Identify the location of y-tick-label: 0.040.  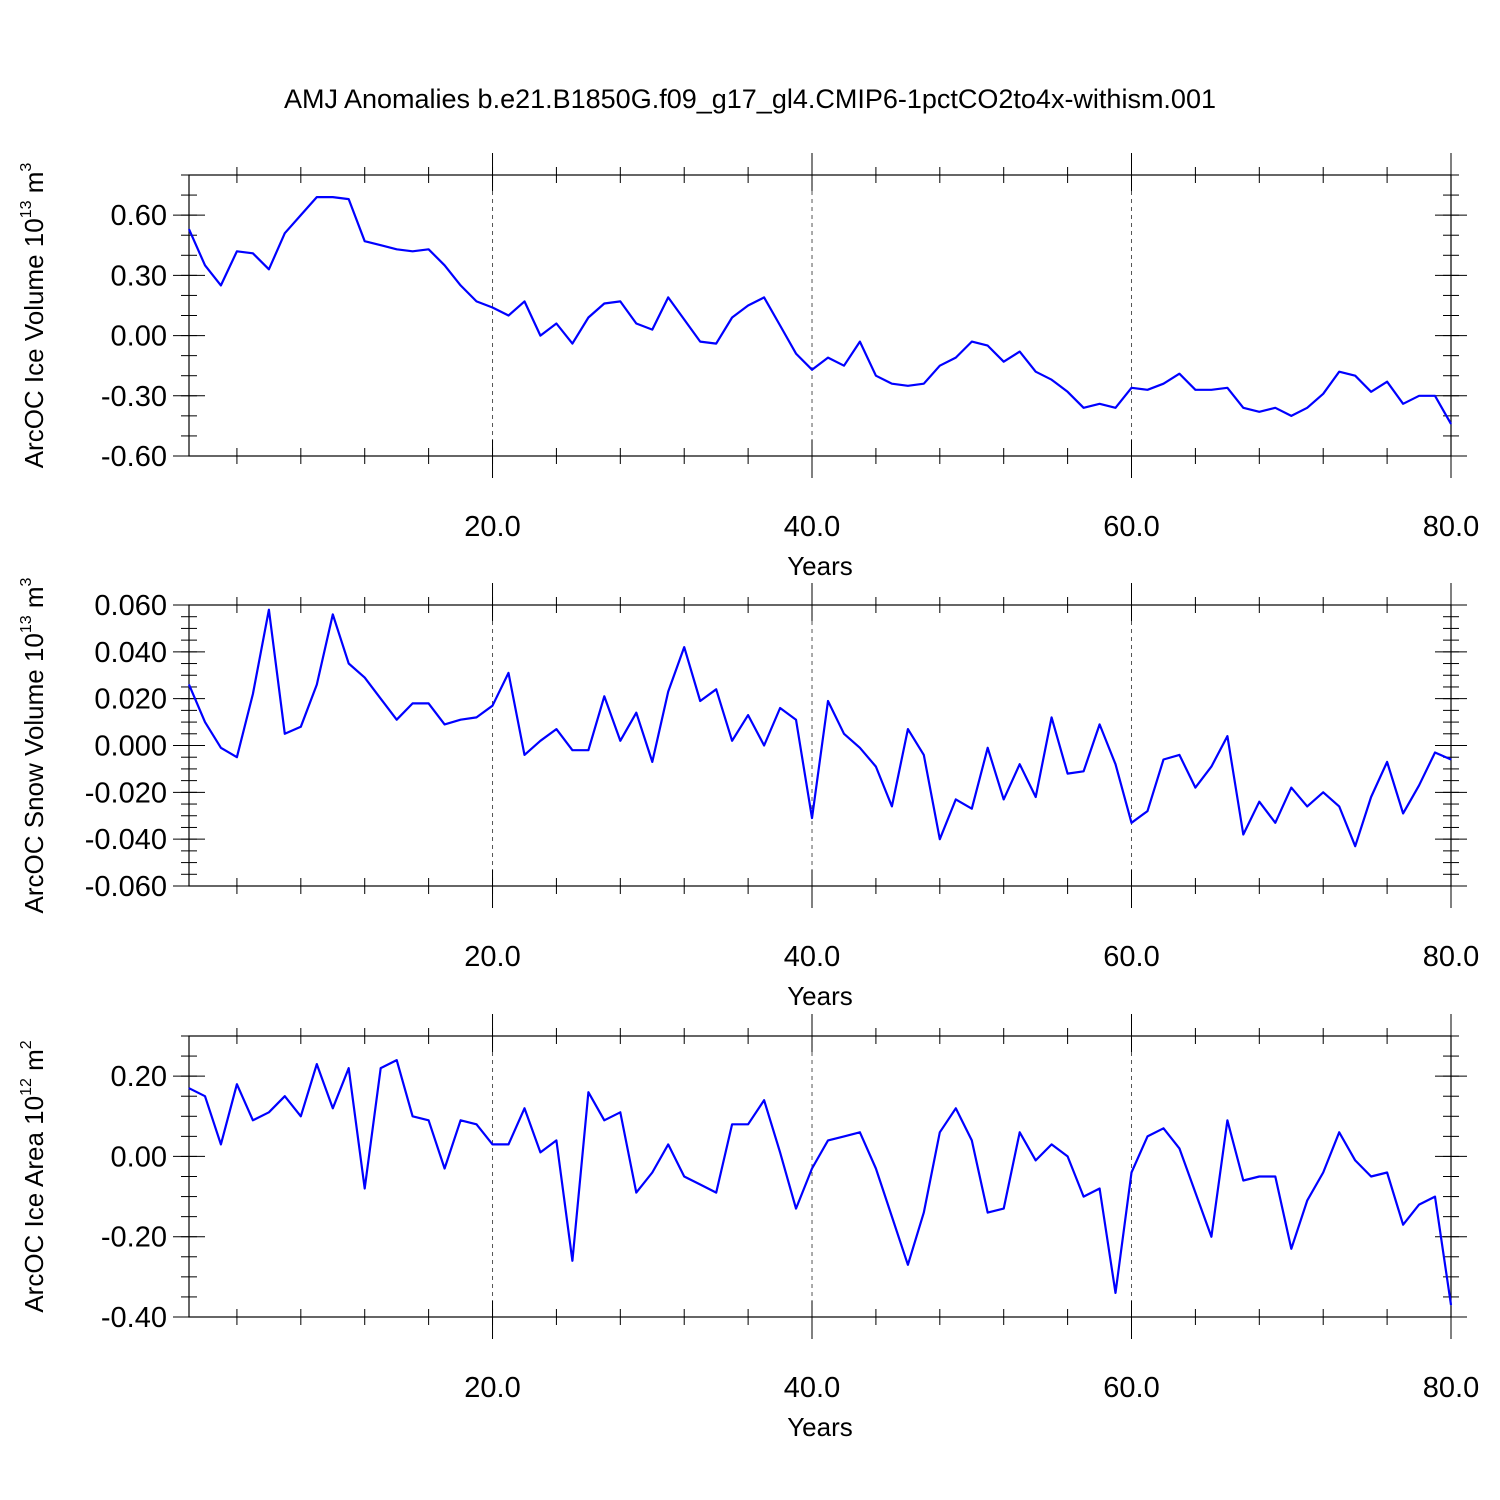
(130, 653).